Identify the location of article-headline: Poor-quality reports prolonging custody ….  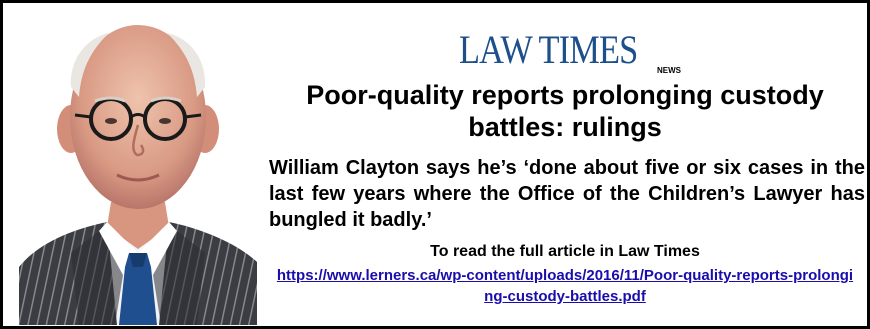
(565, 111).